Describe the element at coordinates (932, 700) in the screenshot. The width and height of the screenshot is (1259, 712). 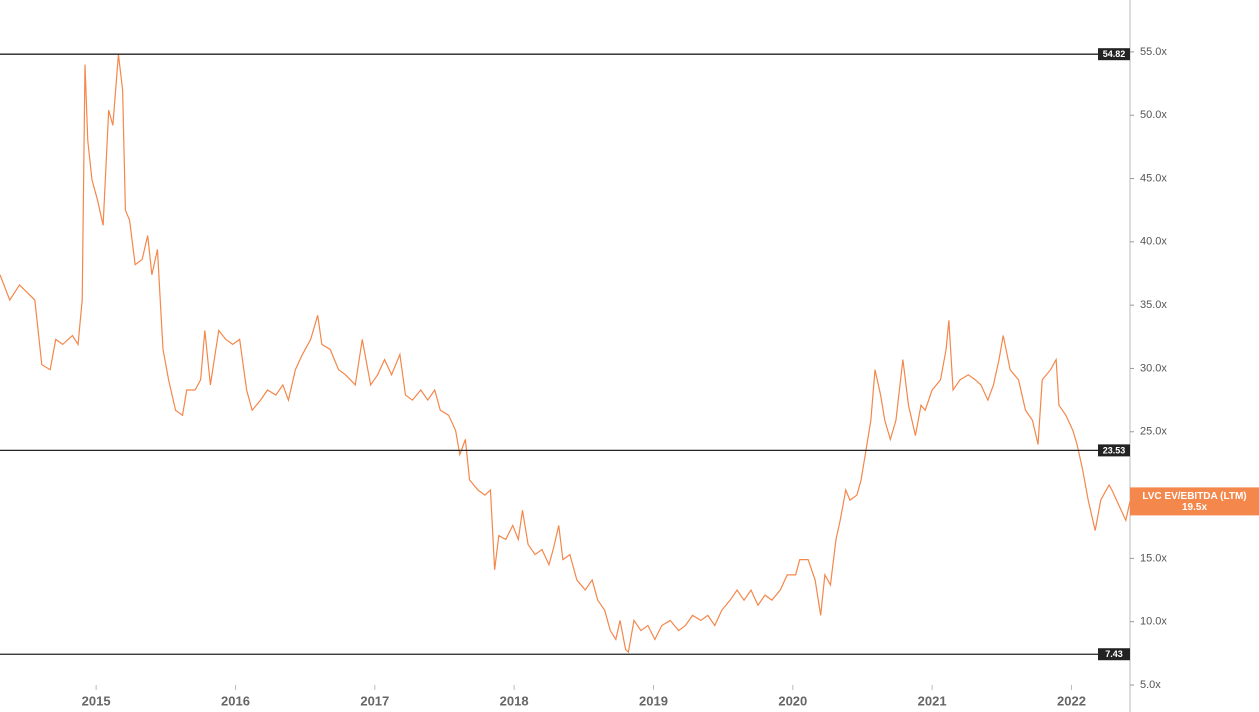
I see `x-tick-label: 2021` at that location.